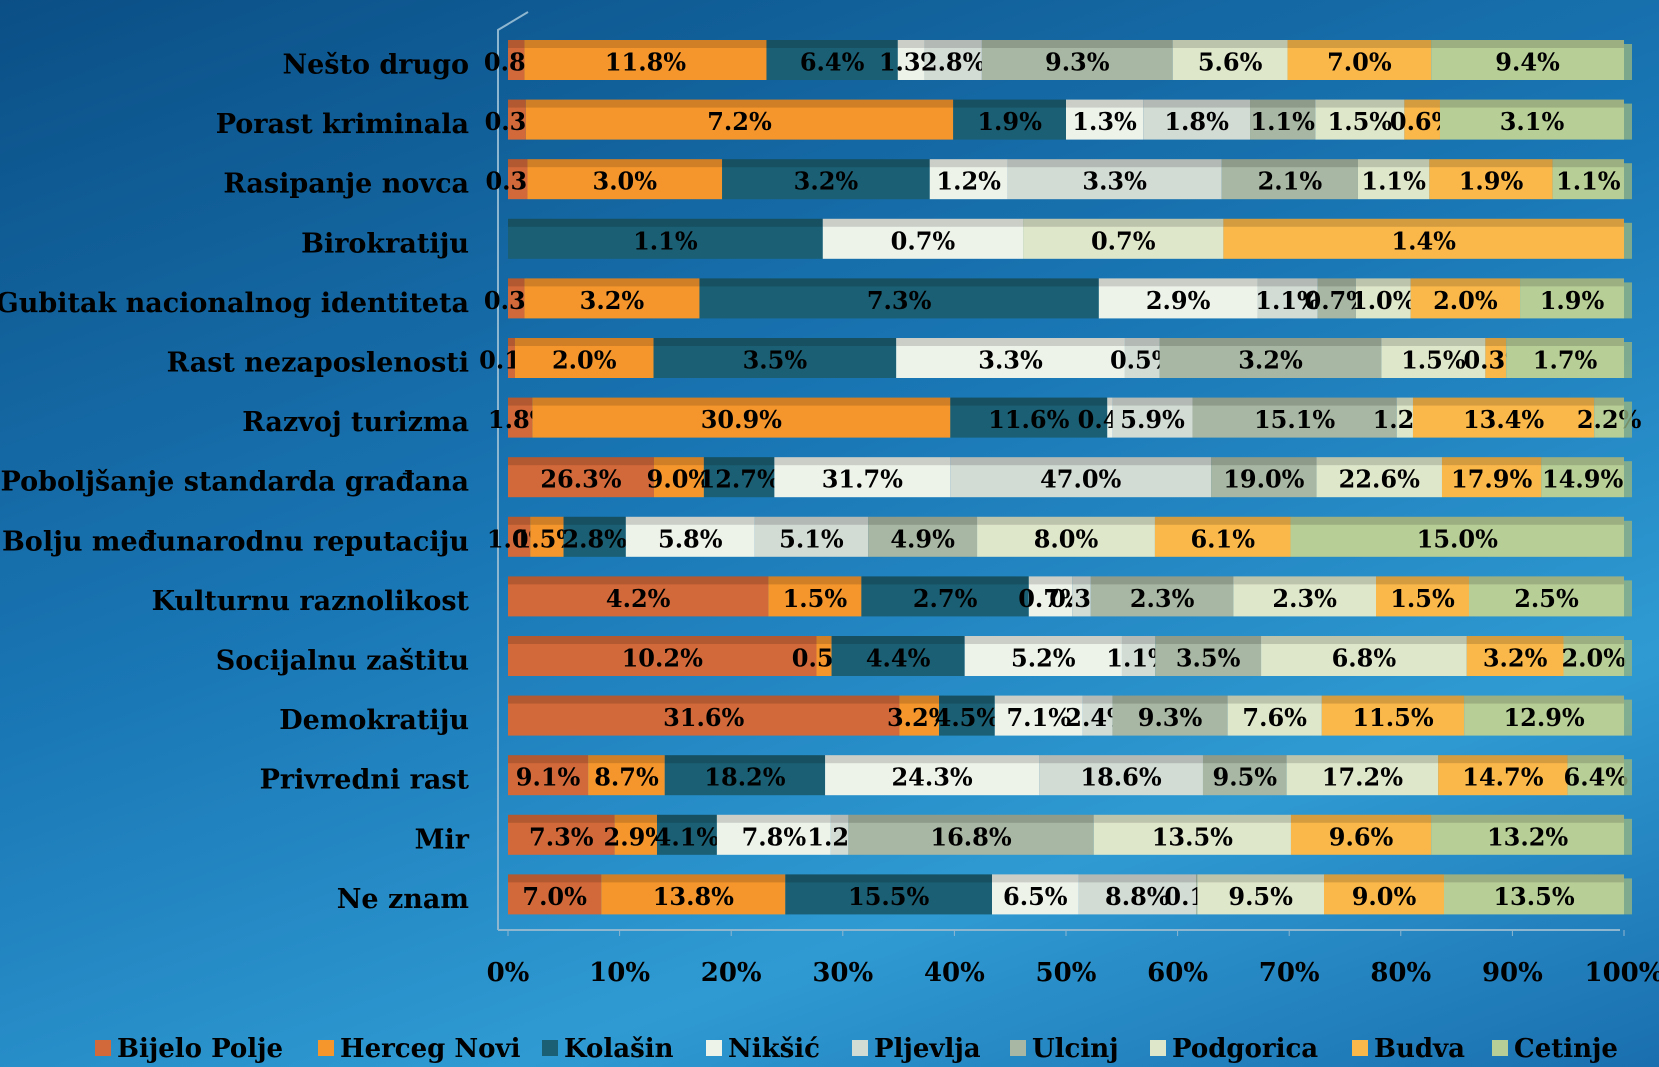  What do you see at coordinates (1572, 300) in the screenshot?
I see `data-label: 1.9%` at bounding box center [1572, 300].